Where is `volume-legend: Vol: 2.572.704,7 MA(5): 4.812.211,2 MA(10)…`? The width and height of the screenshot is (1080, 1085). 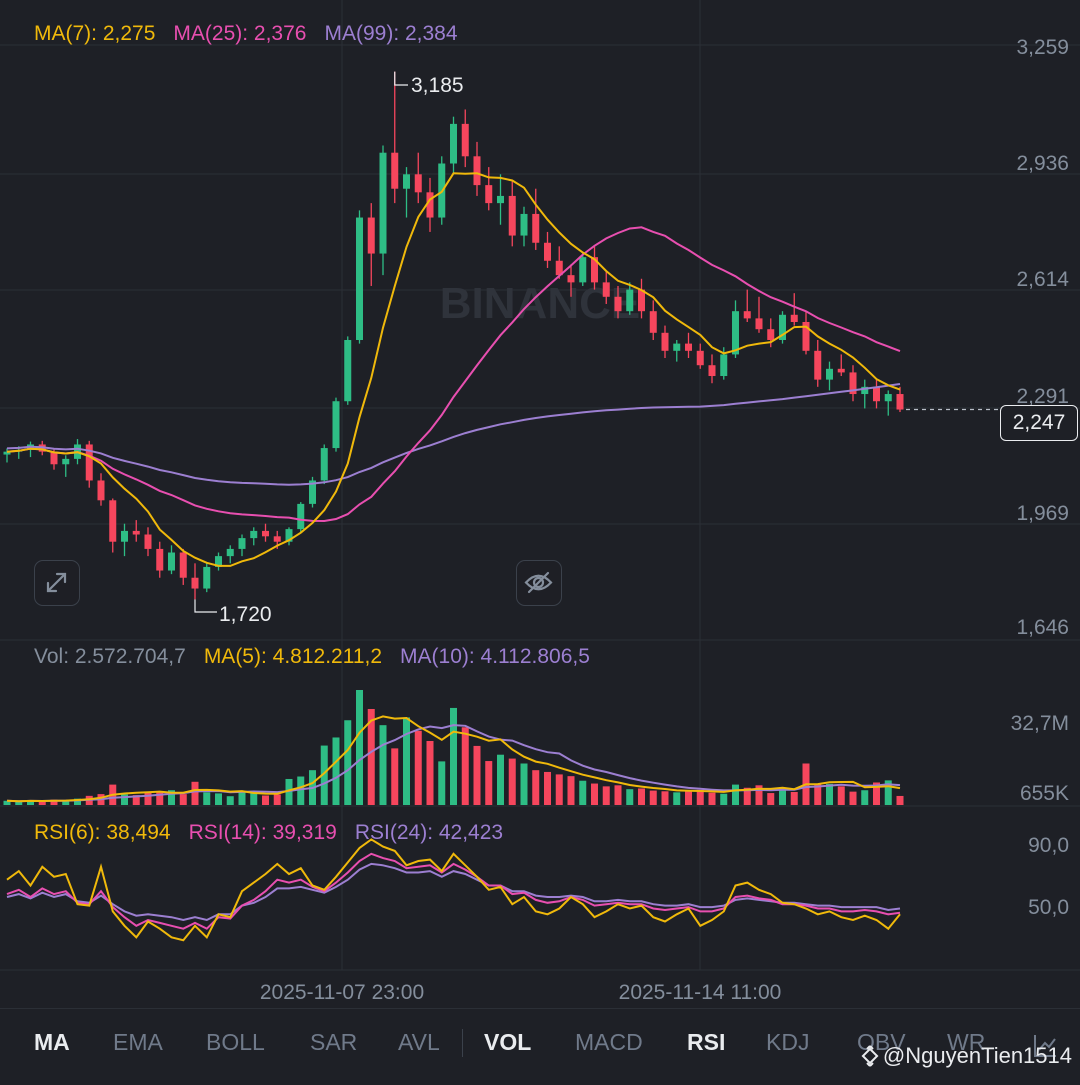
volume-legend: Vol: 2.572.704,7 MA(5): 4.812.211,2 MA(10)… is located at coordinates (321, 657).